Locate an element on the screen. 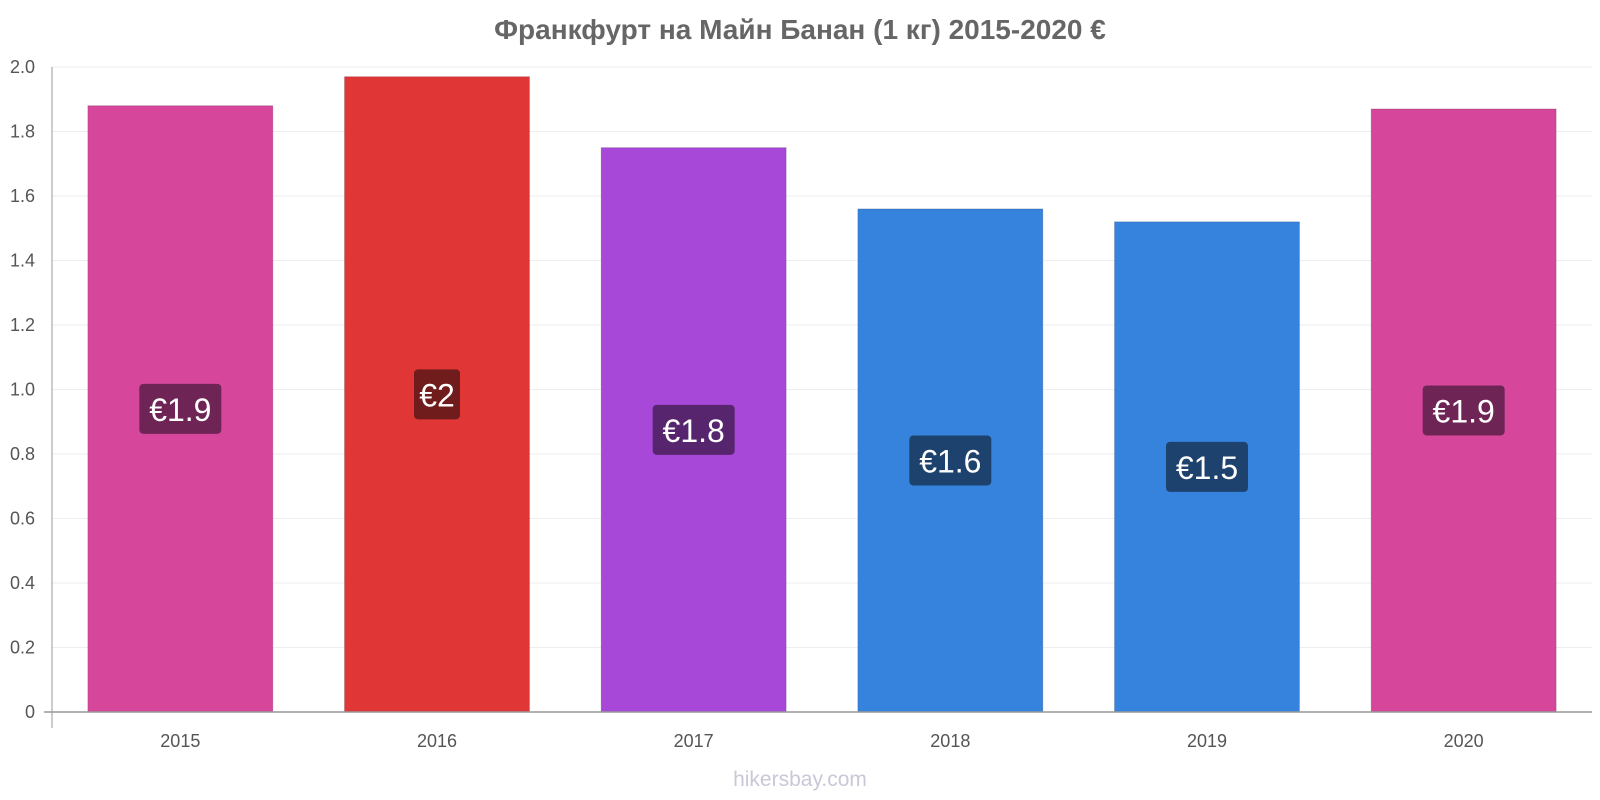  x-tick-label: 2015 is located at coordinates (180, 741).